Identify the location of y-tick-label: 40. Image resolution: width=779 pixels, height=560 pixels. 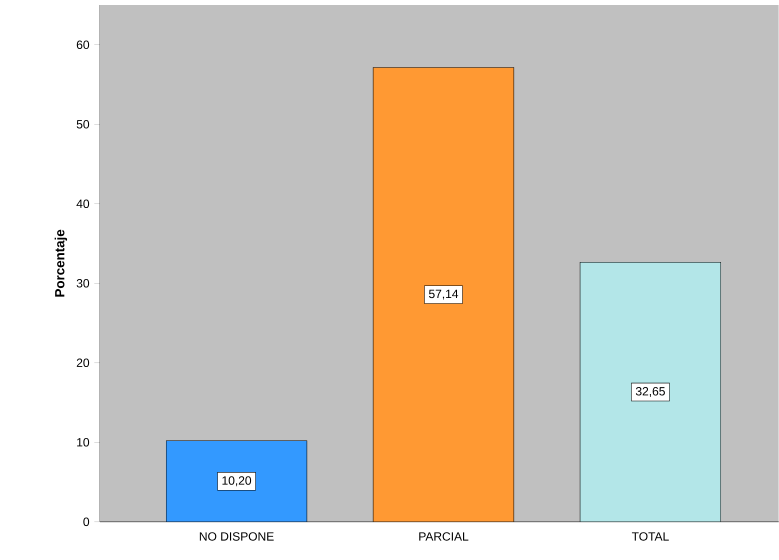
(83, 204).